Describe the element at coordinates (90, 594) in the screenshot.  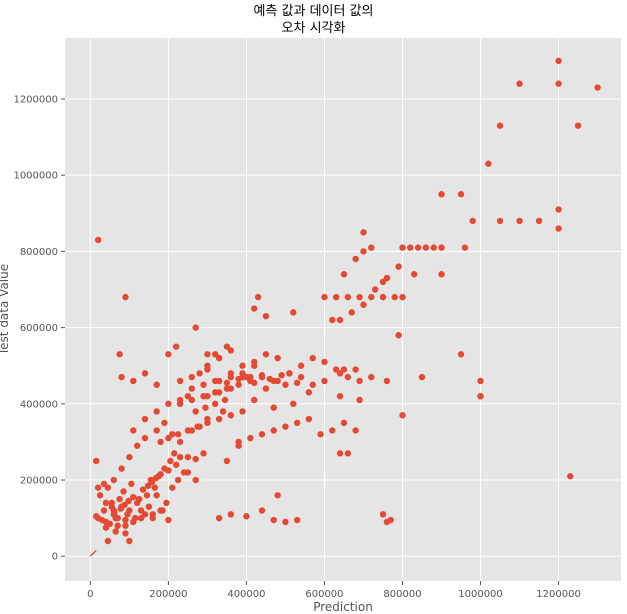
I see `x-tick-label: 0` at that location.